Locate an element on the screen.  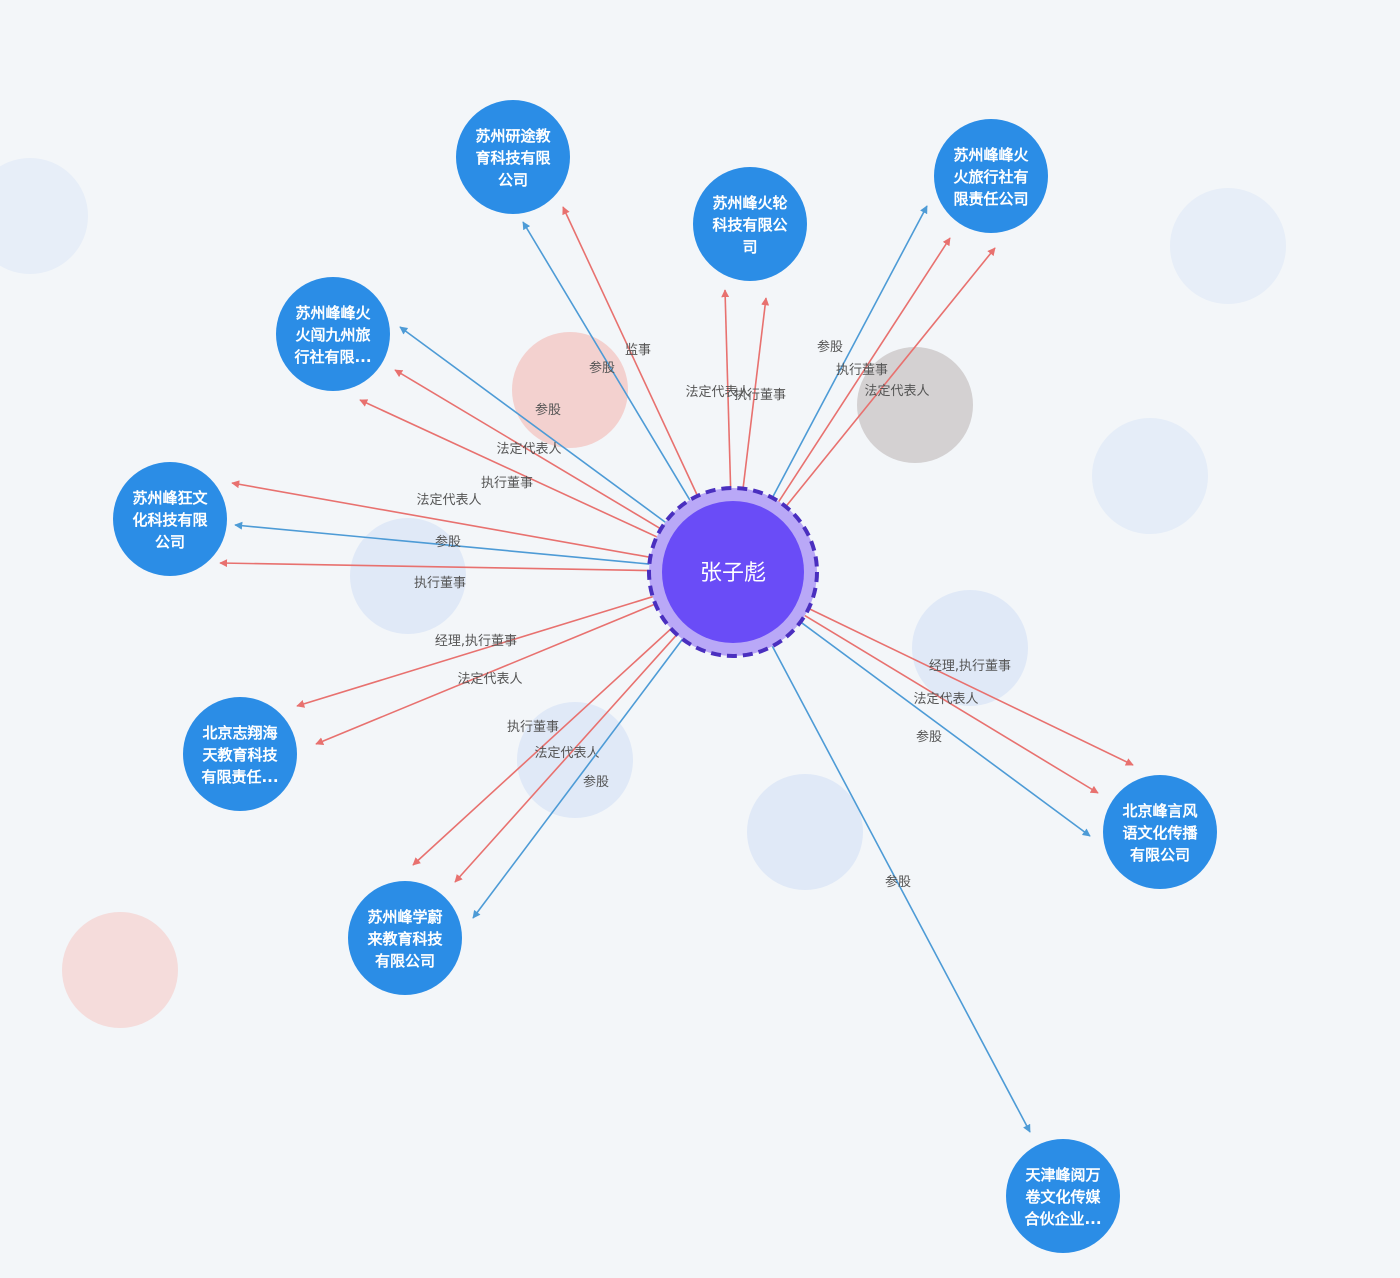
company-name-line: 有限公司 is located at coordinates (1160, 855).